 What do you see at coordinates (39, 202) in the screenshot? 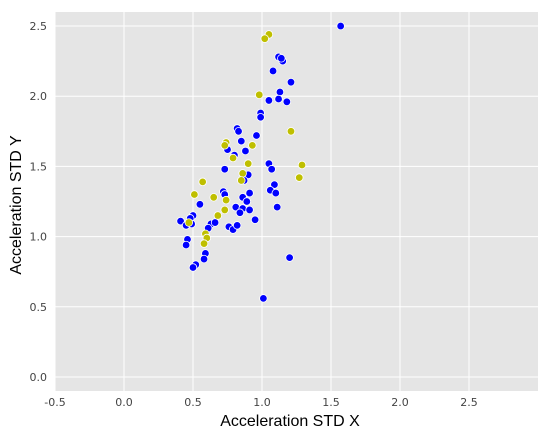
I see `y-axis-ticks: 0.0 0.5 1.0 1.5 2.0 2.5` at bounding box center [39, 202].